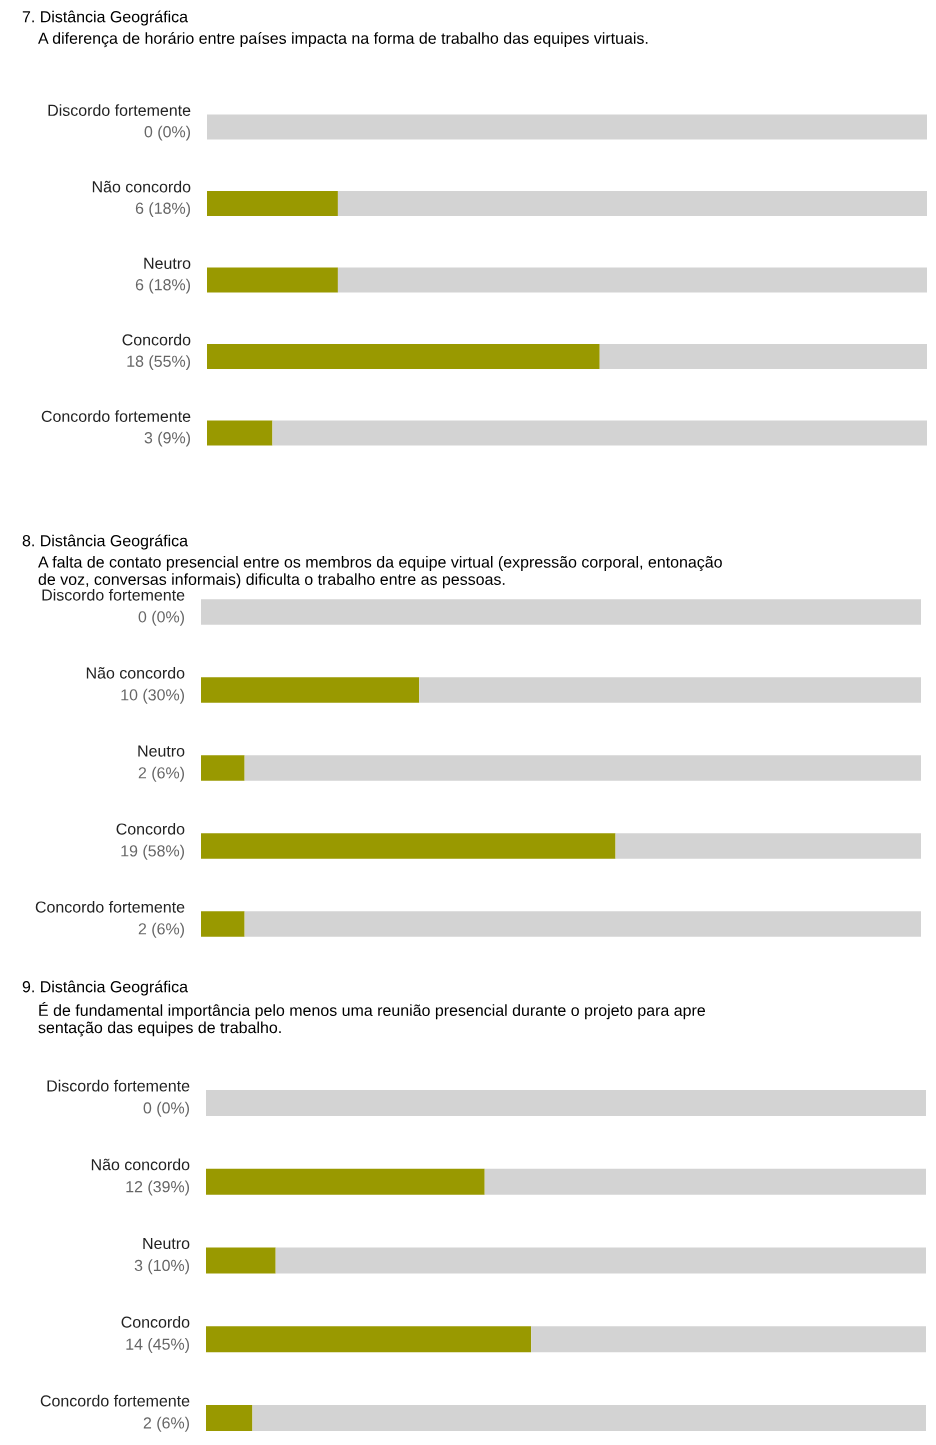 The height and width of the screenshot is (1445, 936). I want to click on data-label: 3 (9%), so click(167, 439).